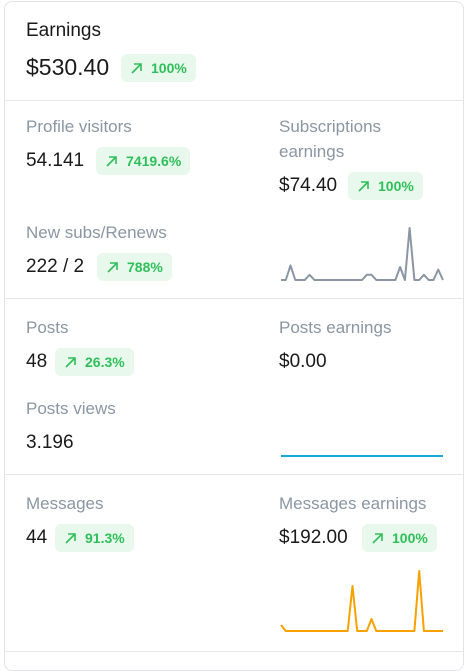 This screenshot has width=475, height=671. I want to click on subscriptions-earnings-label-line1: Subscriptions, so click(330, 126).